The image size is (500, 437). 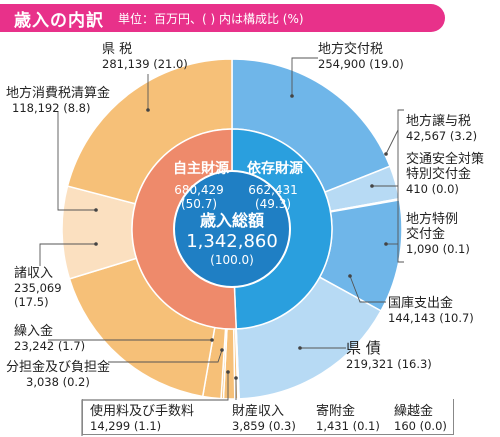 What do you see at coordinates (232, 239) in the screenshot?
I see `total-label: 歳入総額 1,342,860 (100.0)` at bounding box center [232, 239].